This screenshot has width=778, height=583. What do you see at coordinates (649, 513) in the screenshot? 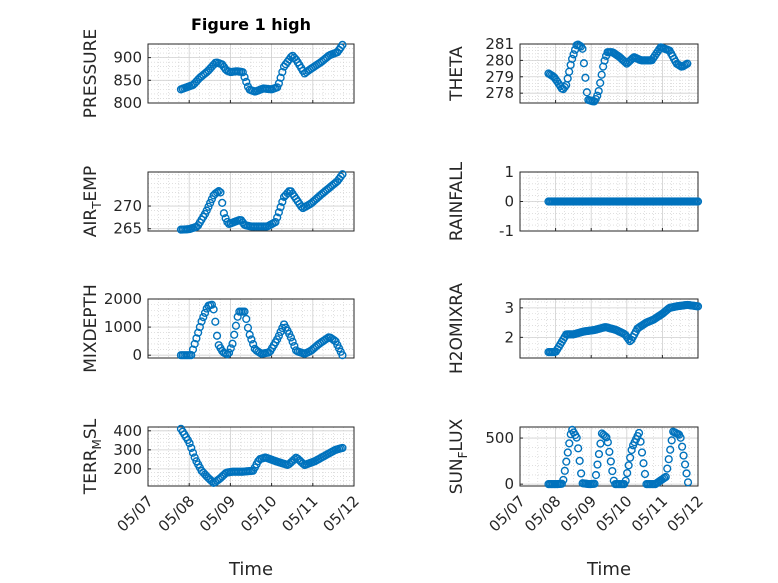
I see `x-tick-label: 05/11` at bounding box center [649, 513].